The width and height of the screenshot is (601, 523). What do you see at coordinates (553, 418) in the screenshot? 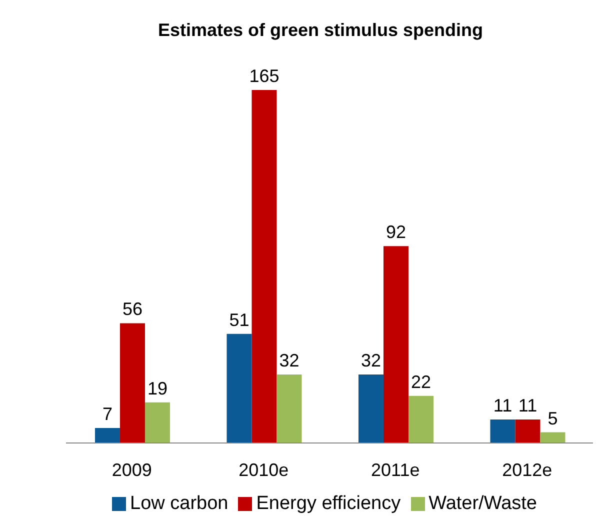
I see `data-label: 5` at bounding box center [553, 418].